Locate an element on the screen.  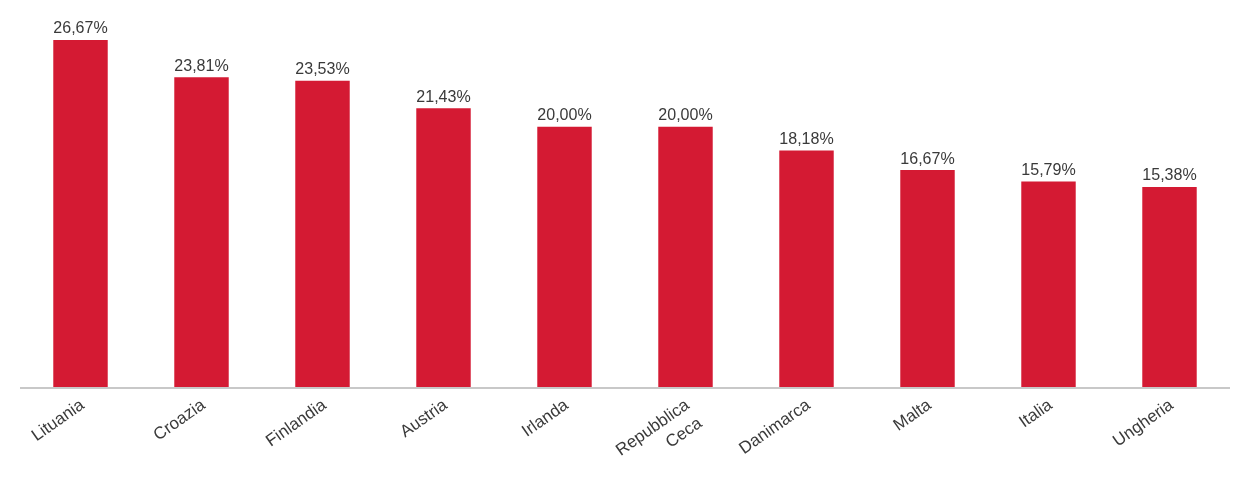
data-label: 15,79% is located at coordinates (1048, 168).